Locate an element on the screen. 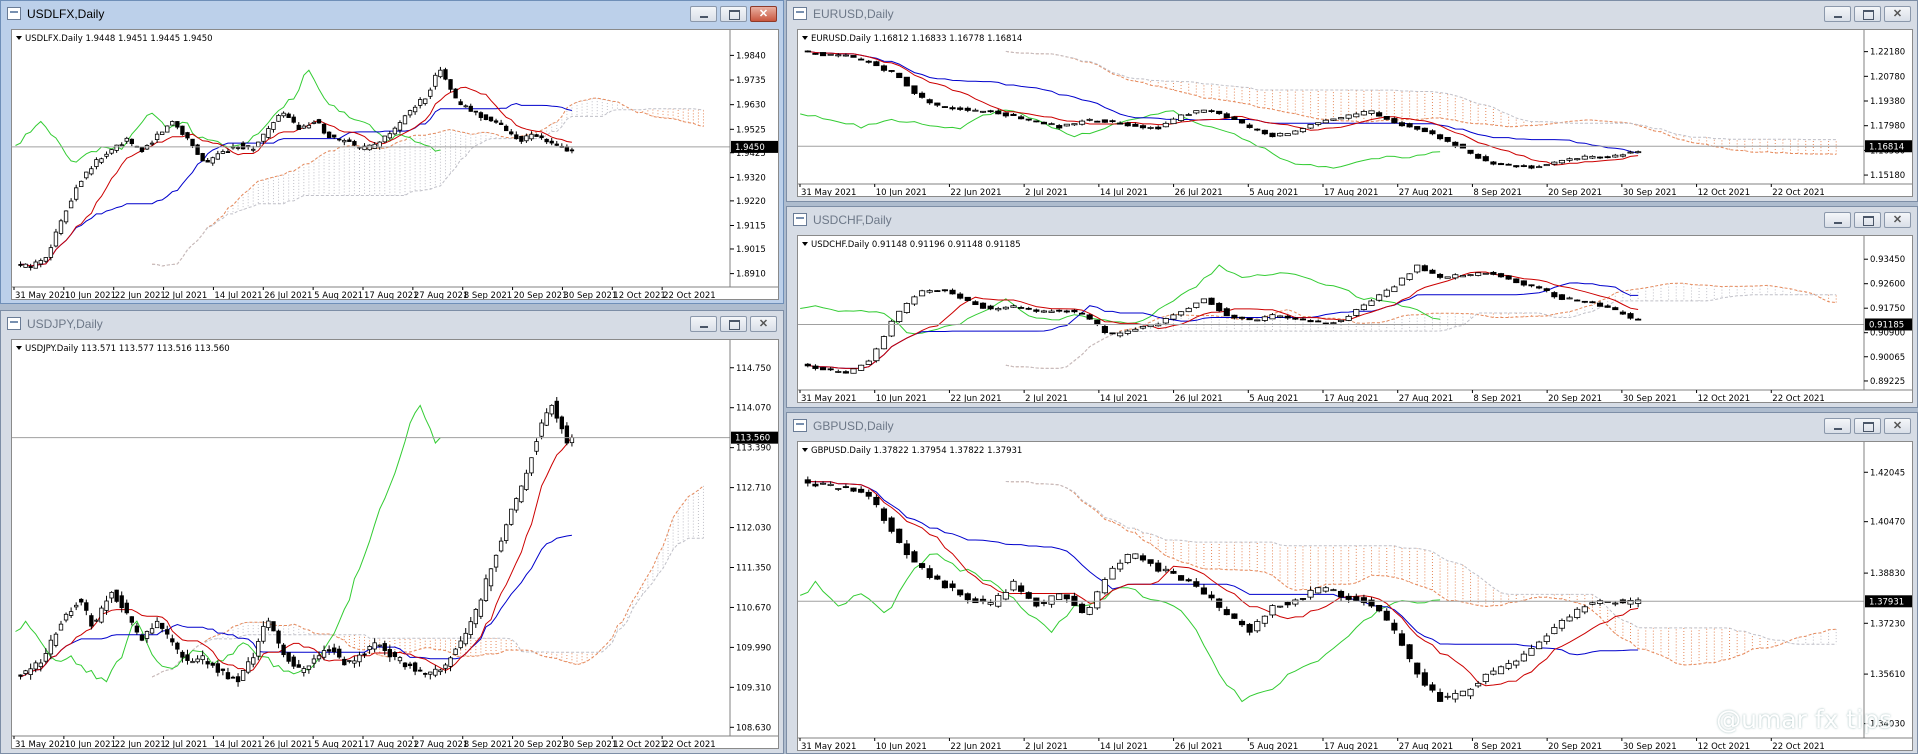  current-price-box is located at coordinates (1888, 324).